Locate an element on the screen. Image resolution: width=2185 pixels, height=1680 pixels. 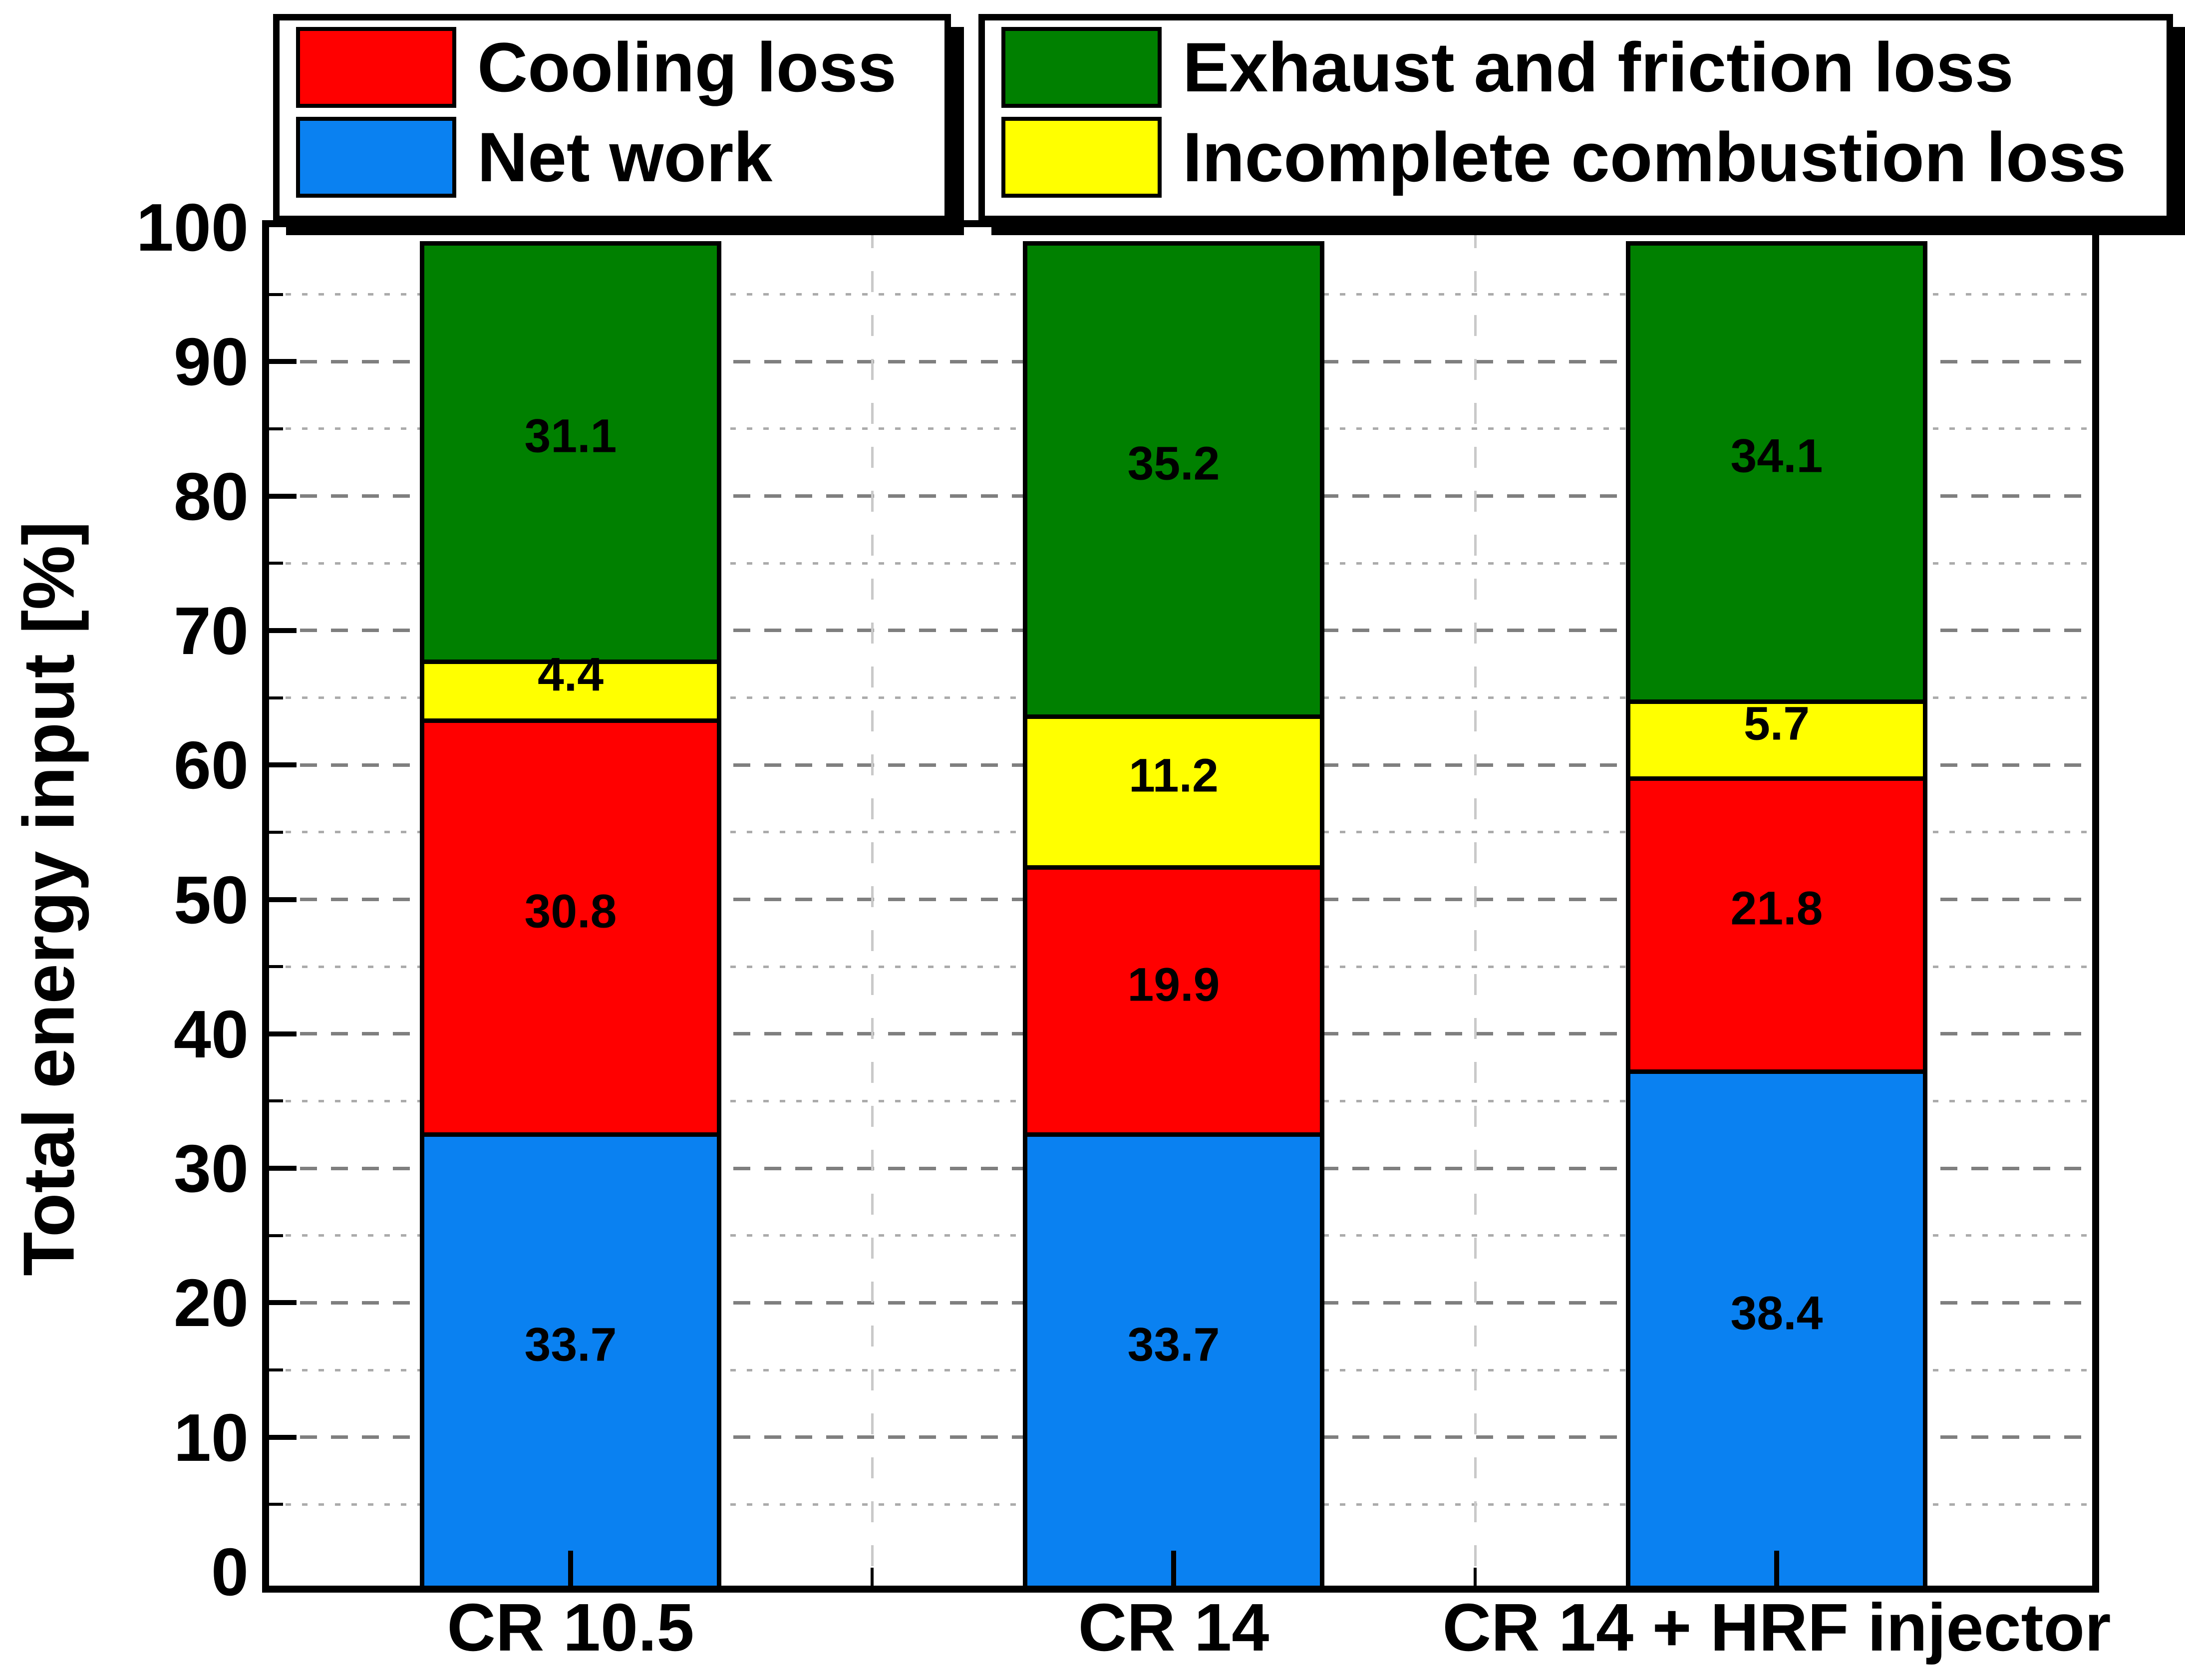
legend-item-incomplete-combustion-loss: Incomplete combustion loss is located at coordinates (1584, 157).